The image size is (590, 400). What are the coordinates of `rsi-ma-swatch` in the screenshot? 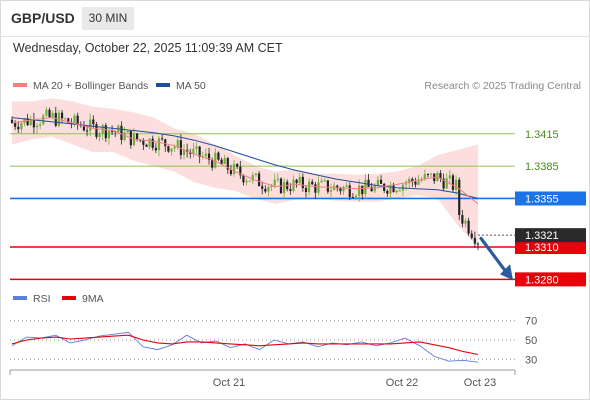 It's located at (69, 298).